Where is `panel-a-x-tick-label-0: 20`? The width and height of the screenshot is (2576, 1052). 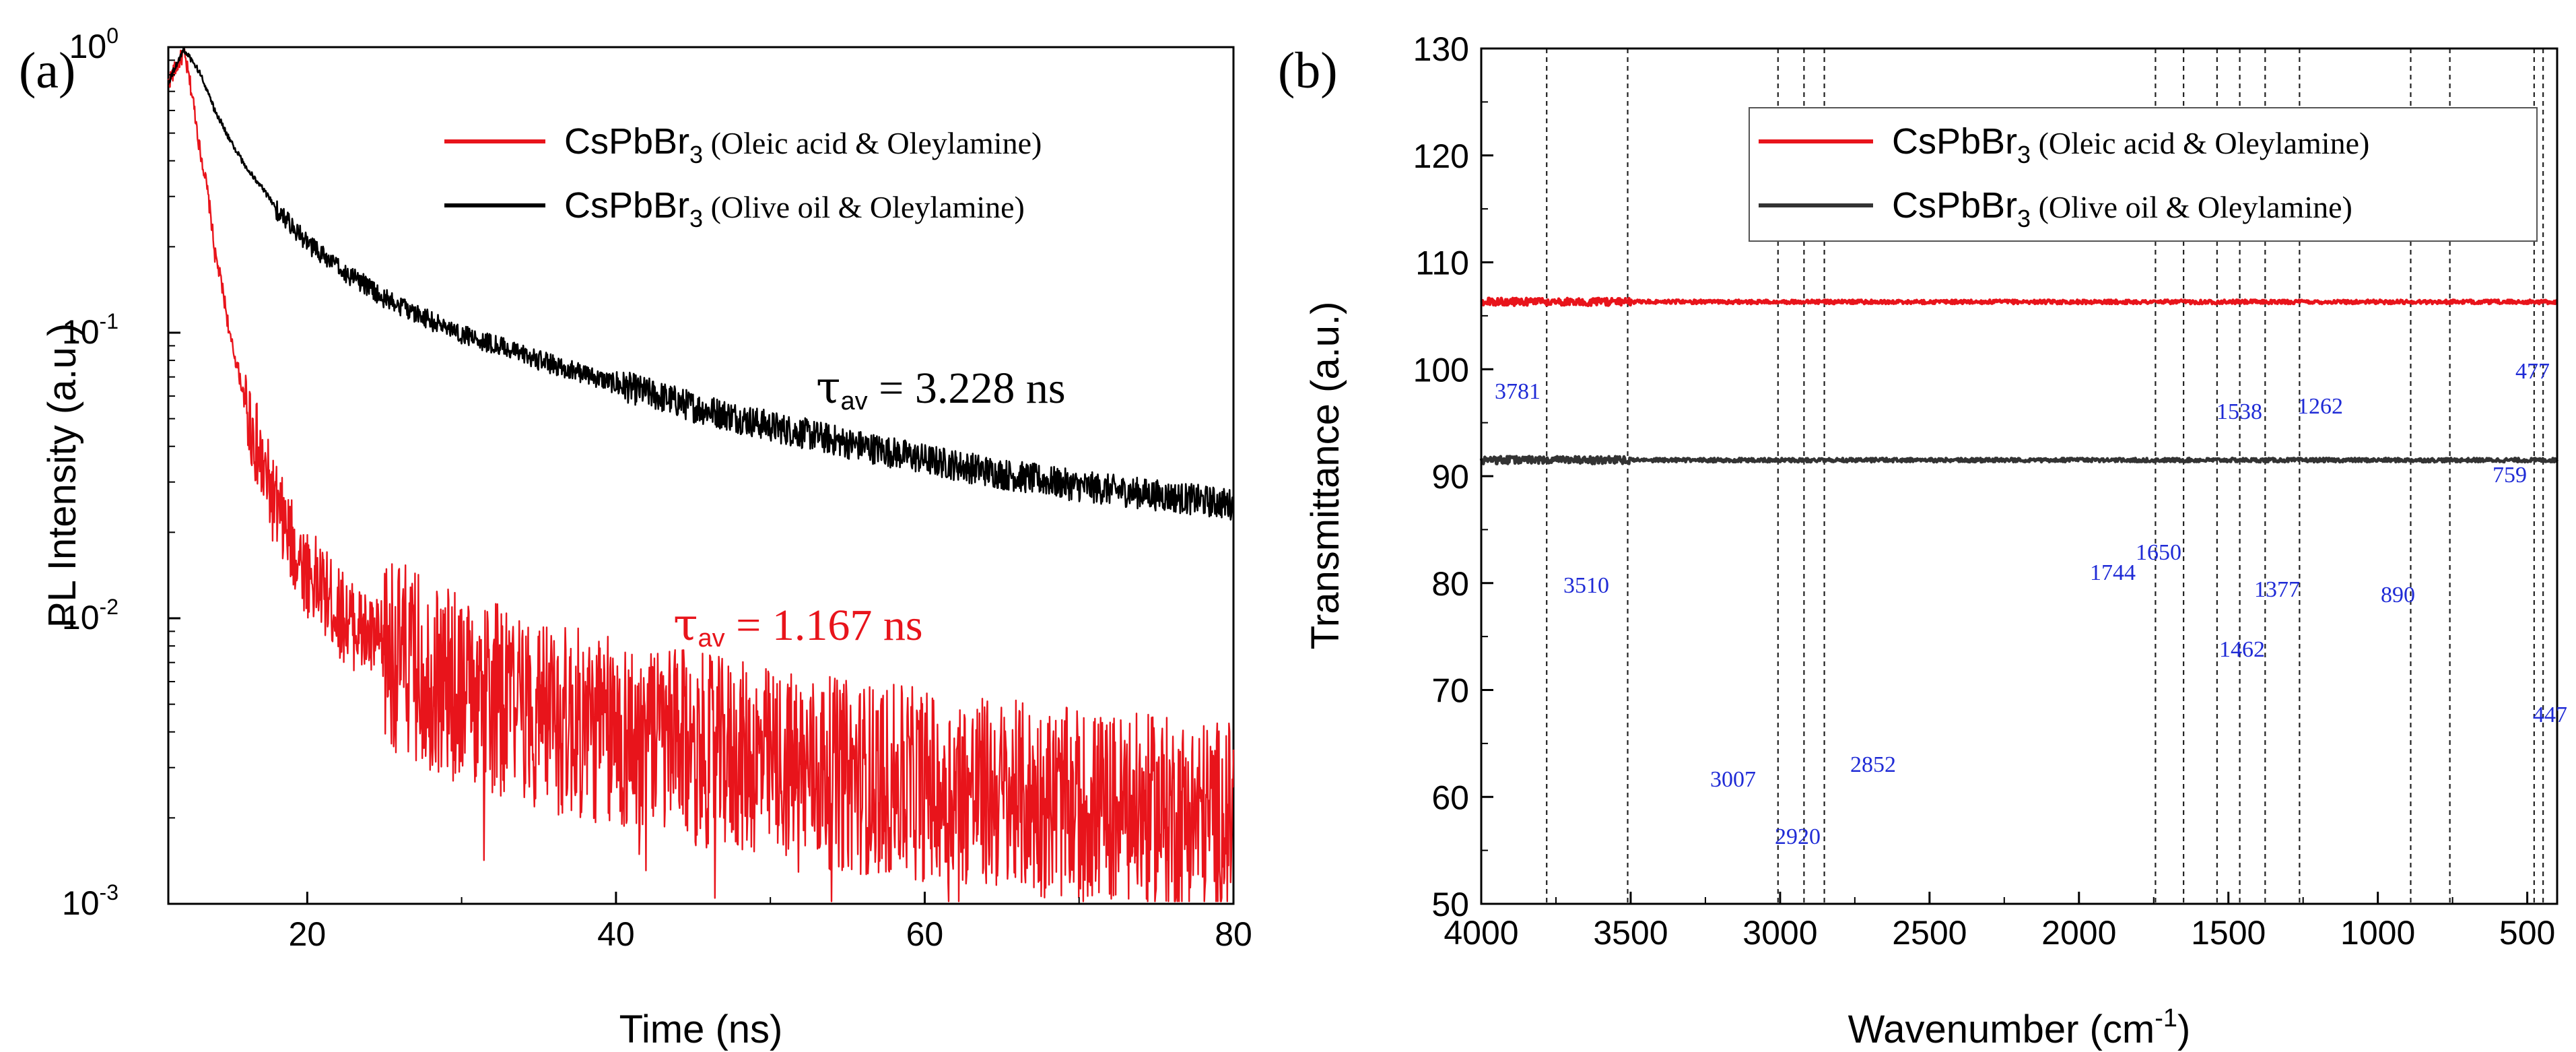
panel-a-x-tick-label-0: 20 is located at coordinates (308, 934).